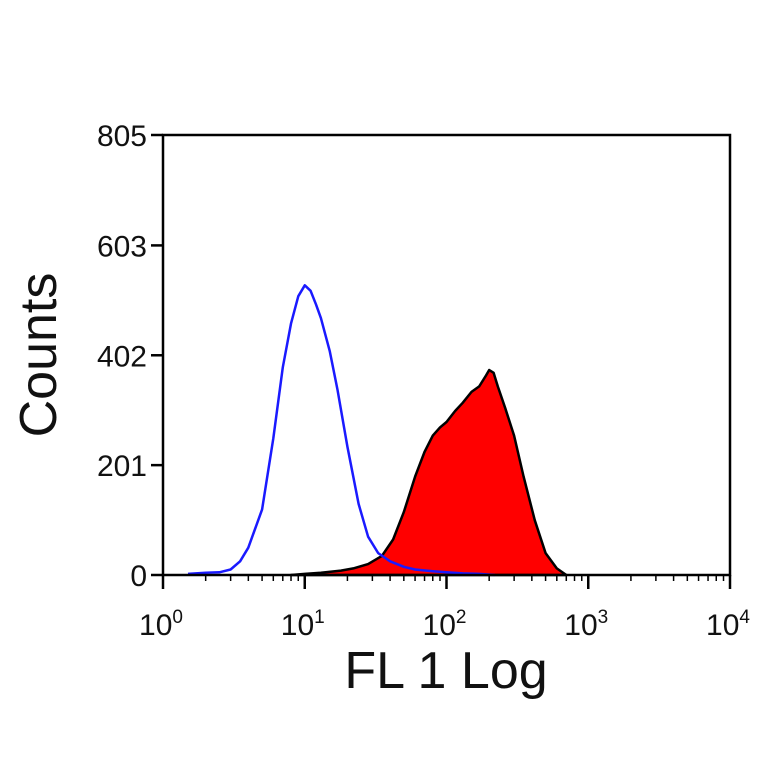 This screenshot has height=764, width=764. I want to click on y-tick-label: 402, so click(122, 356).